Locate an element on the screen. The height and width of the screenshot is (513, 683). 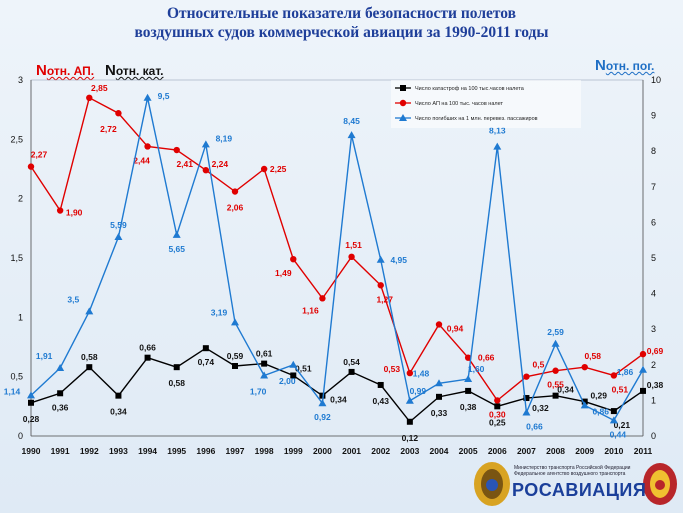
x-tick-label: 2004 is located at coordinates (439, 451).